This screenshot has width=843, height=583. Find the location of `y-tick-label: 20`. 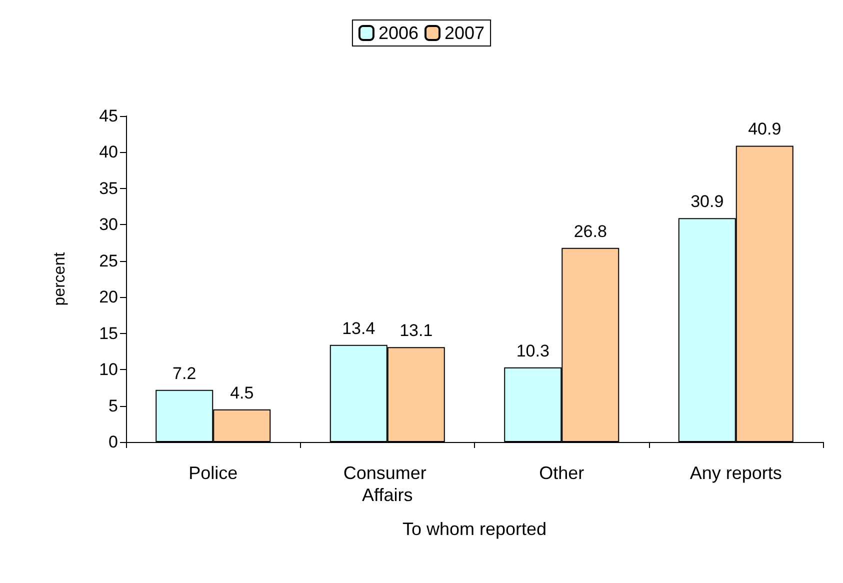

y-tick-label: 20 is located at coordinates (108, 297).